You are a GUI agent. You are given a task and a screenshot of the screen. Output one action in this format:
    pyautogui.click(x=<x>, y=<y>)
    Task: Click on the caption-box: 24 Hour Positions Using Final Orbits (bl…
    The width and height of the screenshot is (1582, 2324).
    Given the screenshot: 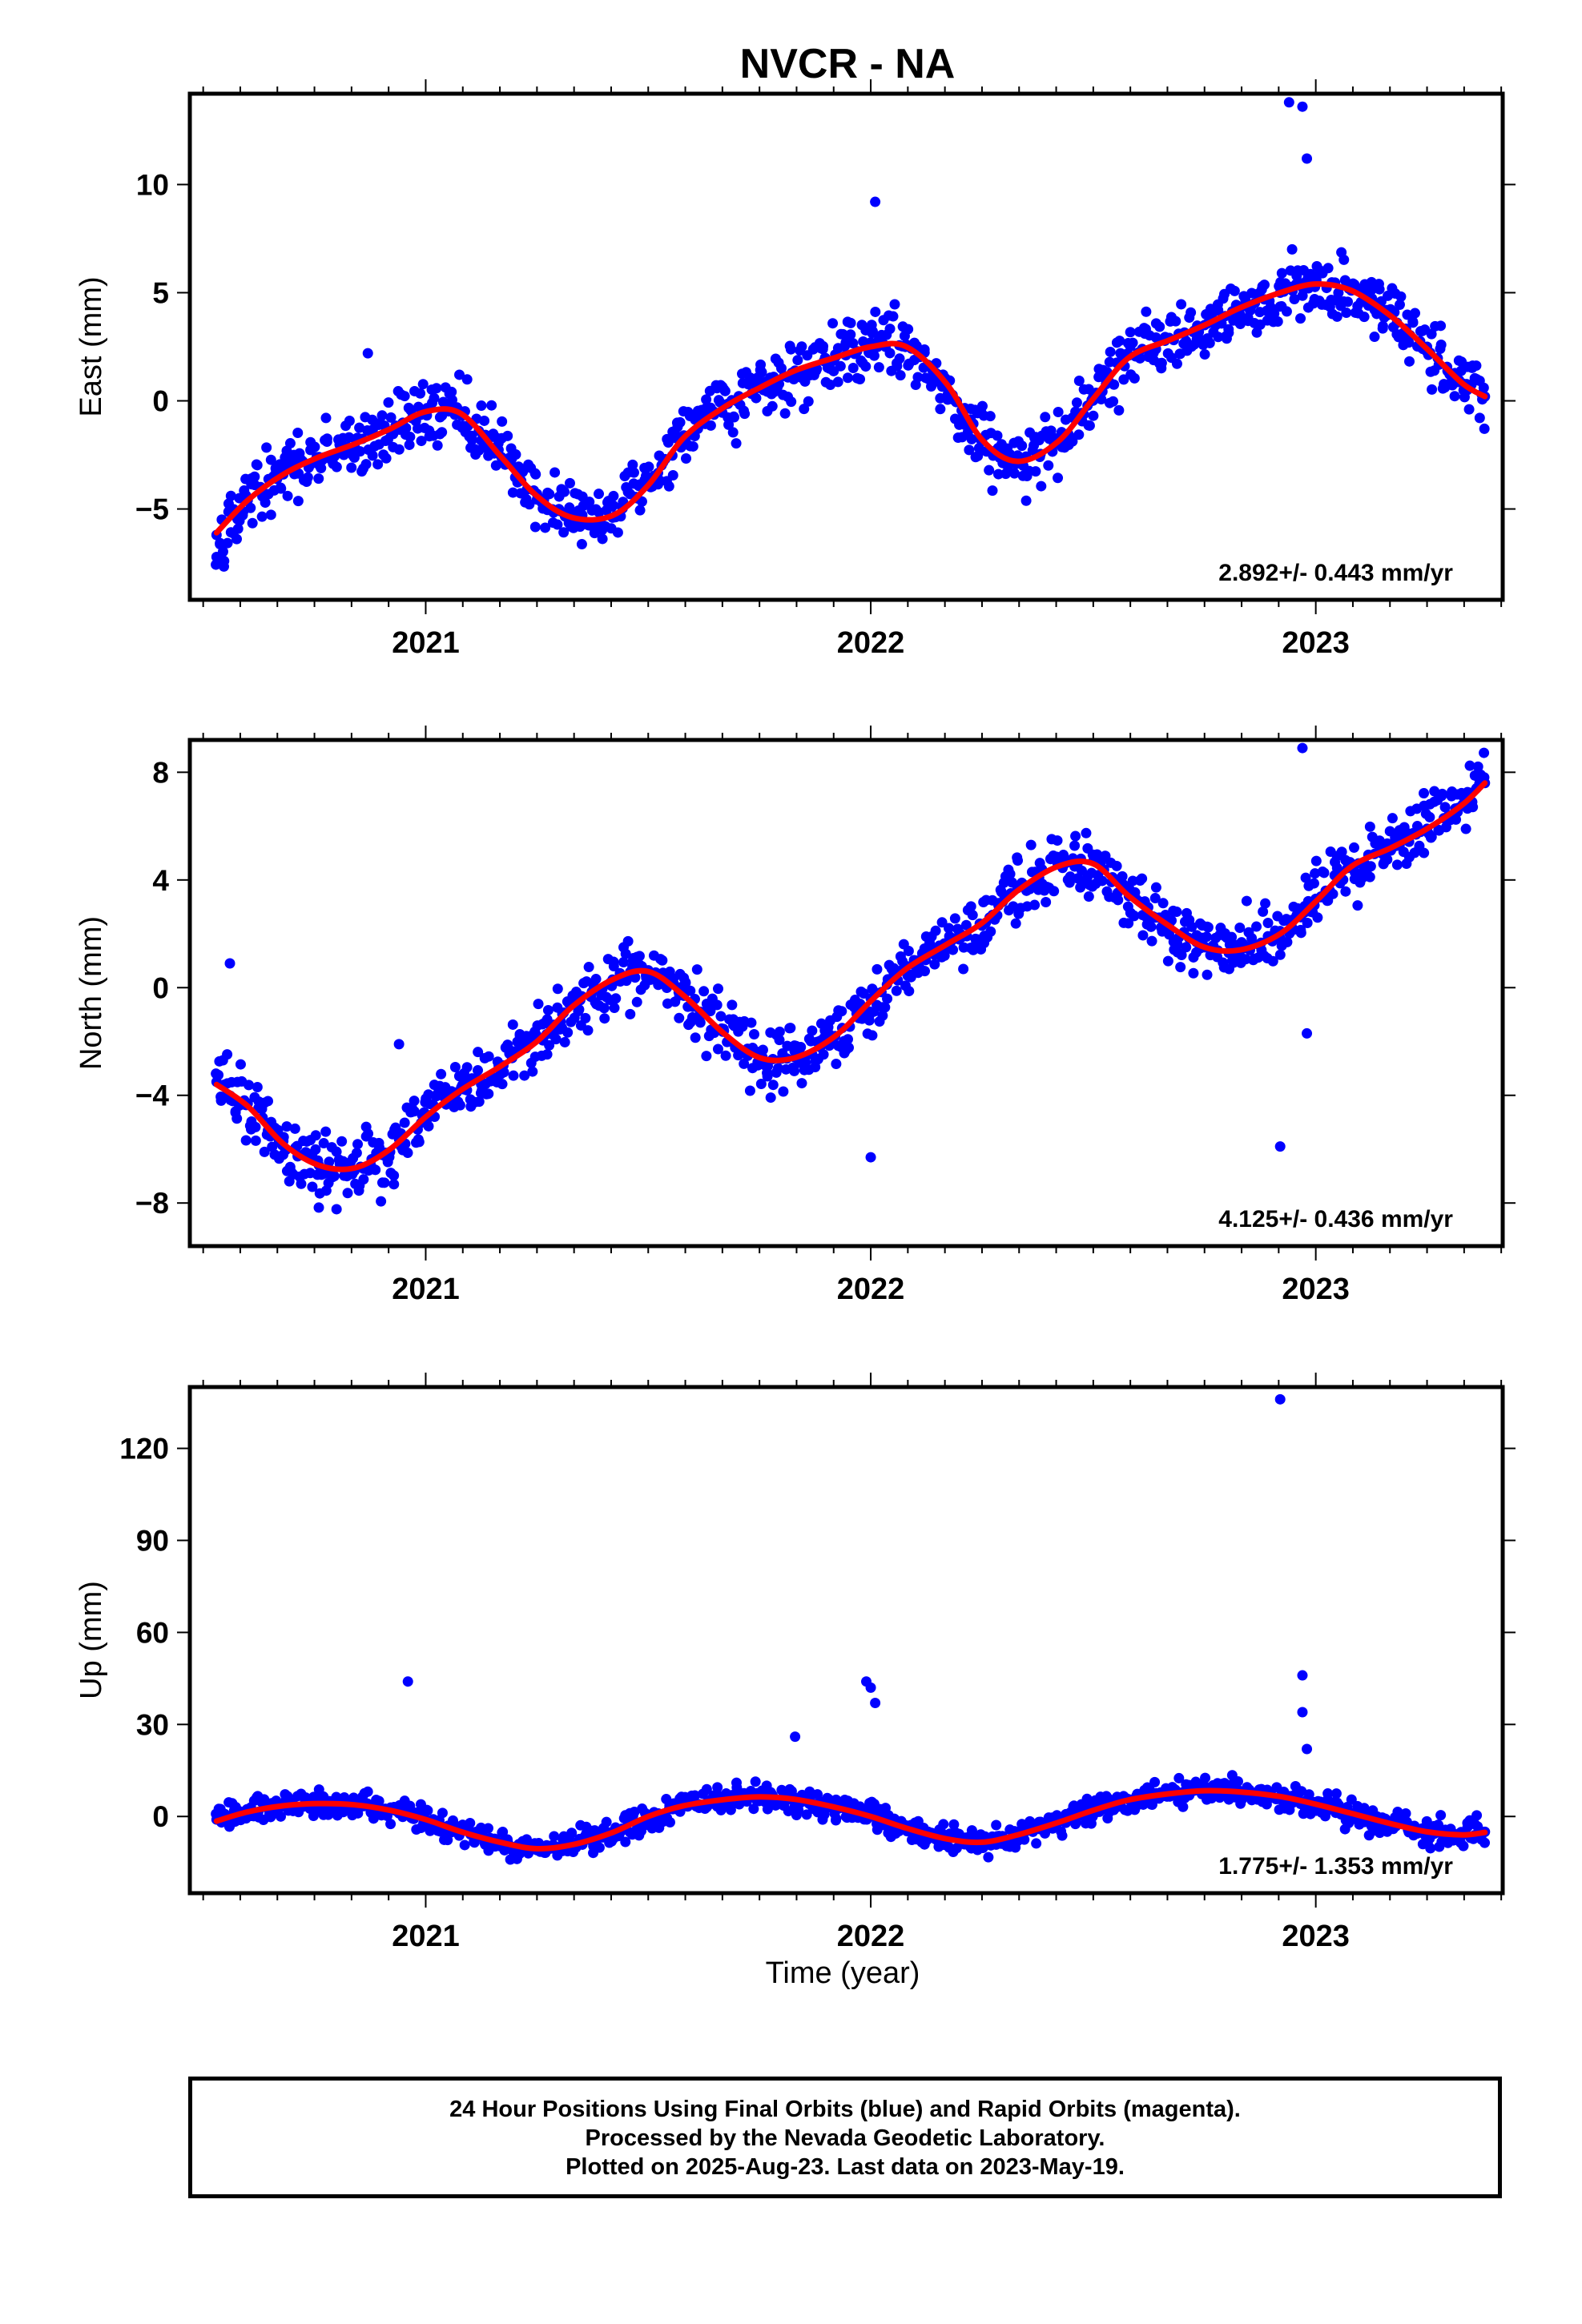 What is the action you would take?
    pyautogui.click(x=845, y=2137)
    